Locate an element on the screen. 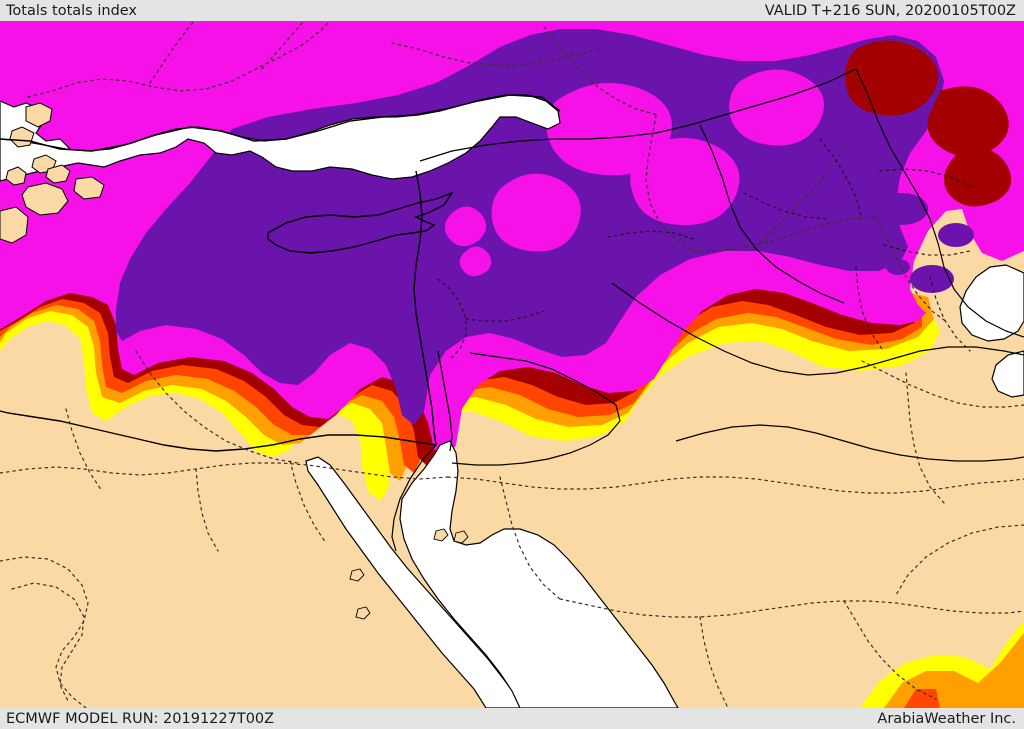 This screenshot has height=729, width=1024. attribution-label: ArabiaWeather Inc. is located at coordinates (946, 718).